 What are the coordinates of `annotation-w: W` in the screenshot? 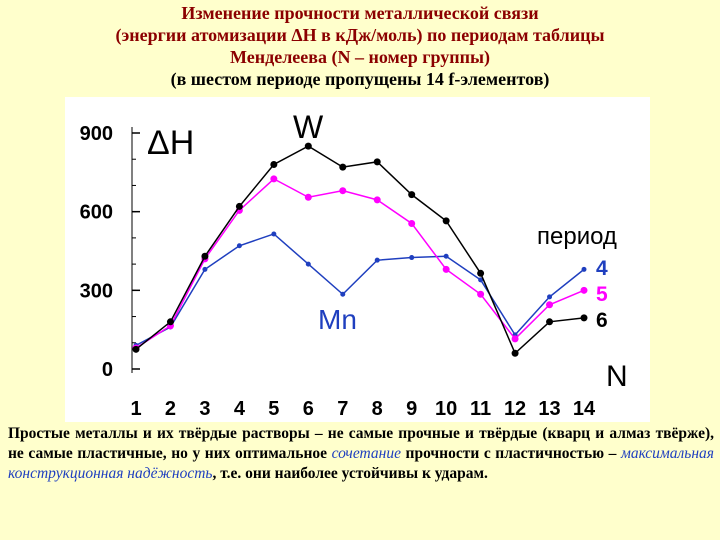 It's located at (308, 127).